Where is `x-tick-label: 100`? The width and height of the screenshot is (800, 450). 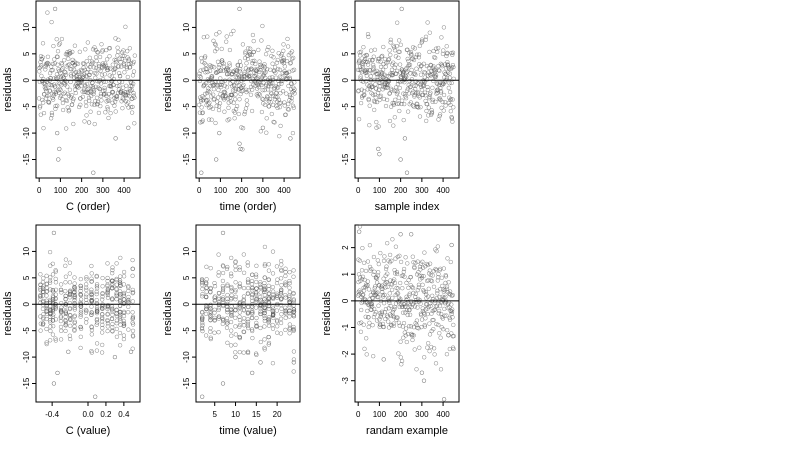 x-tick-label: 100 is located at coordinates (380, 190).